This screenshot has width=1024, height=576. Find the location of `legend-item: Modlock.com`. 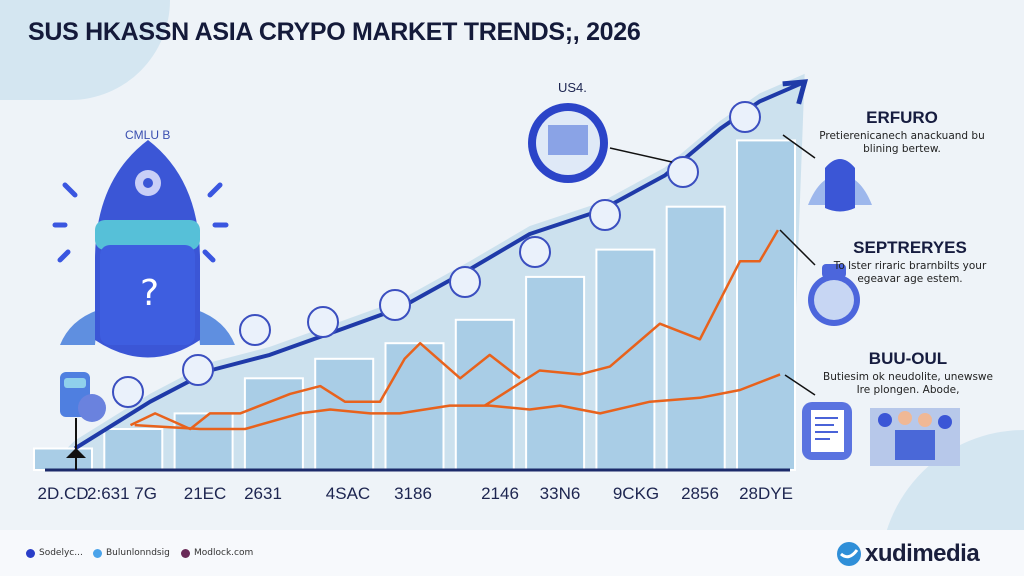

legend-item: Modlock.com is located at coordinates (217, 553).